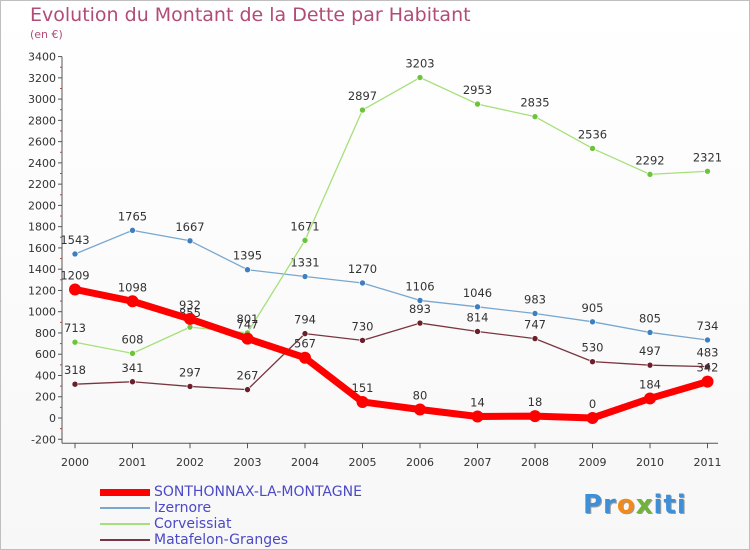 This screenshot has height=550, width=750. I want to click on y-tick-label: 3200, so click(42, 78).